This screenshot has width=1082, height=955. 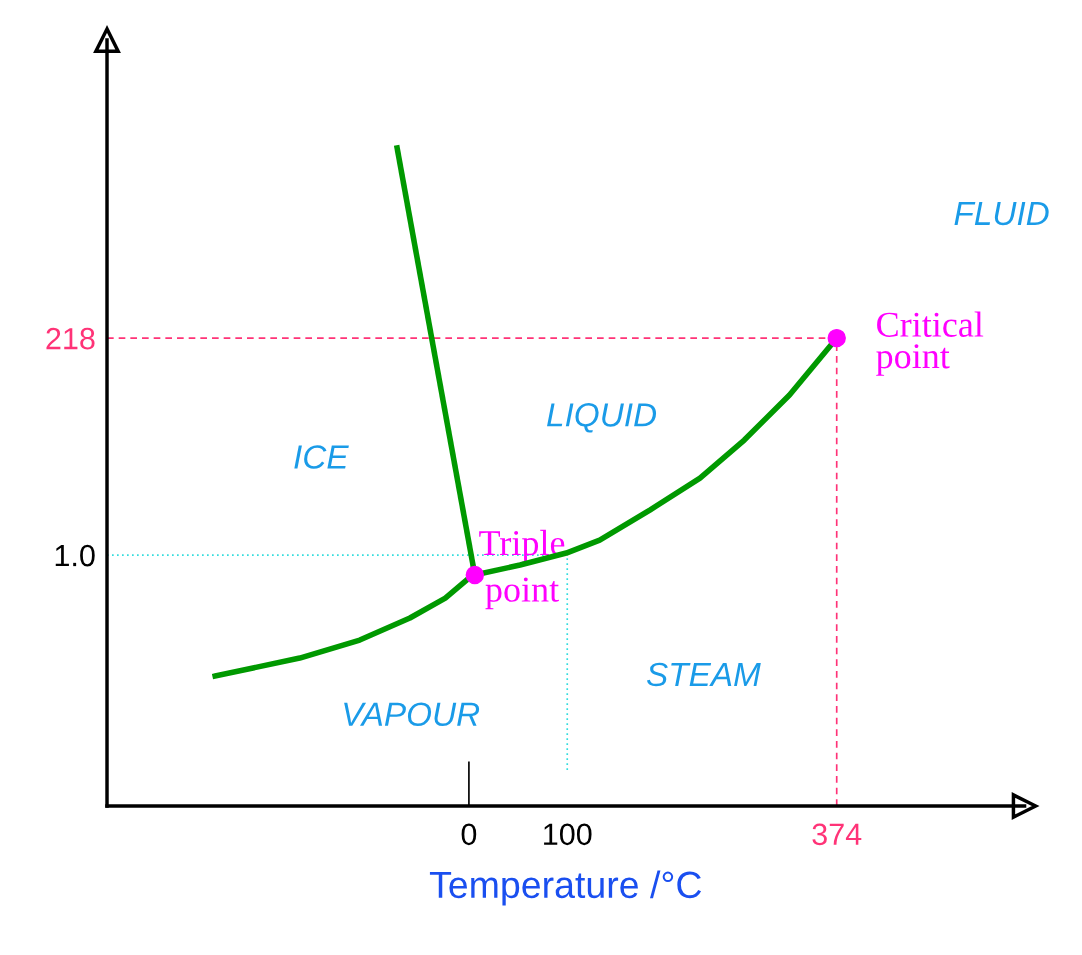 I want to click on annotation: STEAM, so click(x=703, y=674).